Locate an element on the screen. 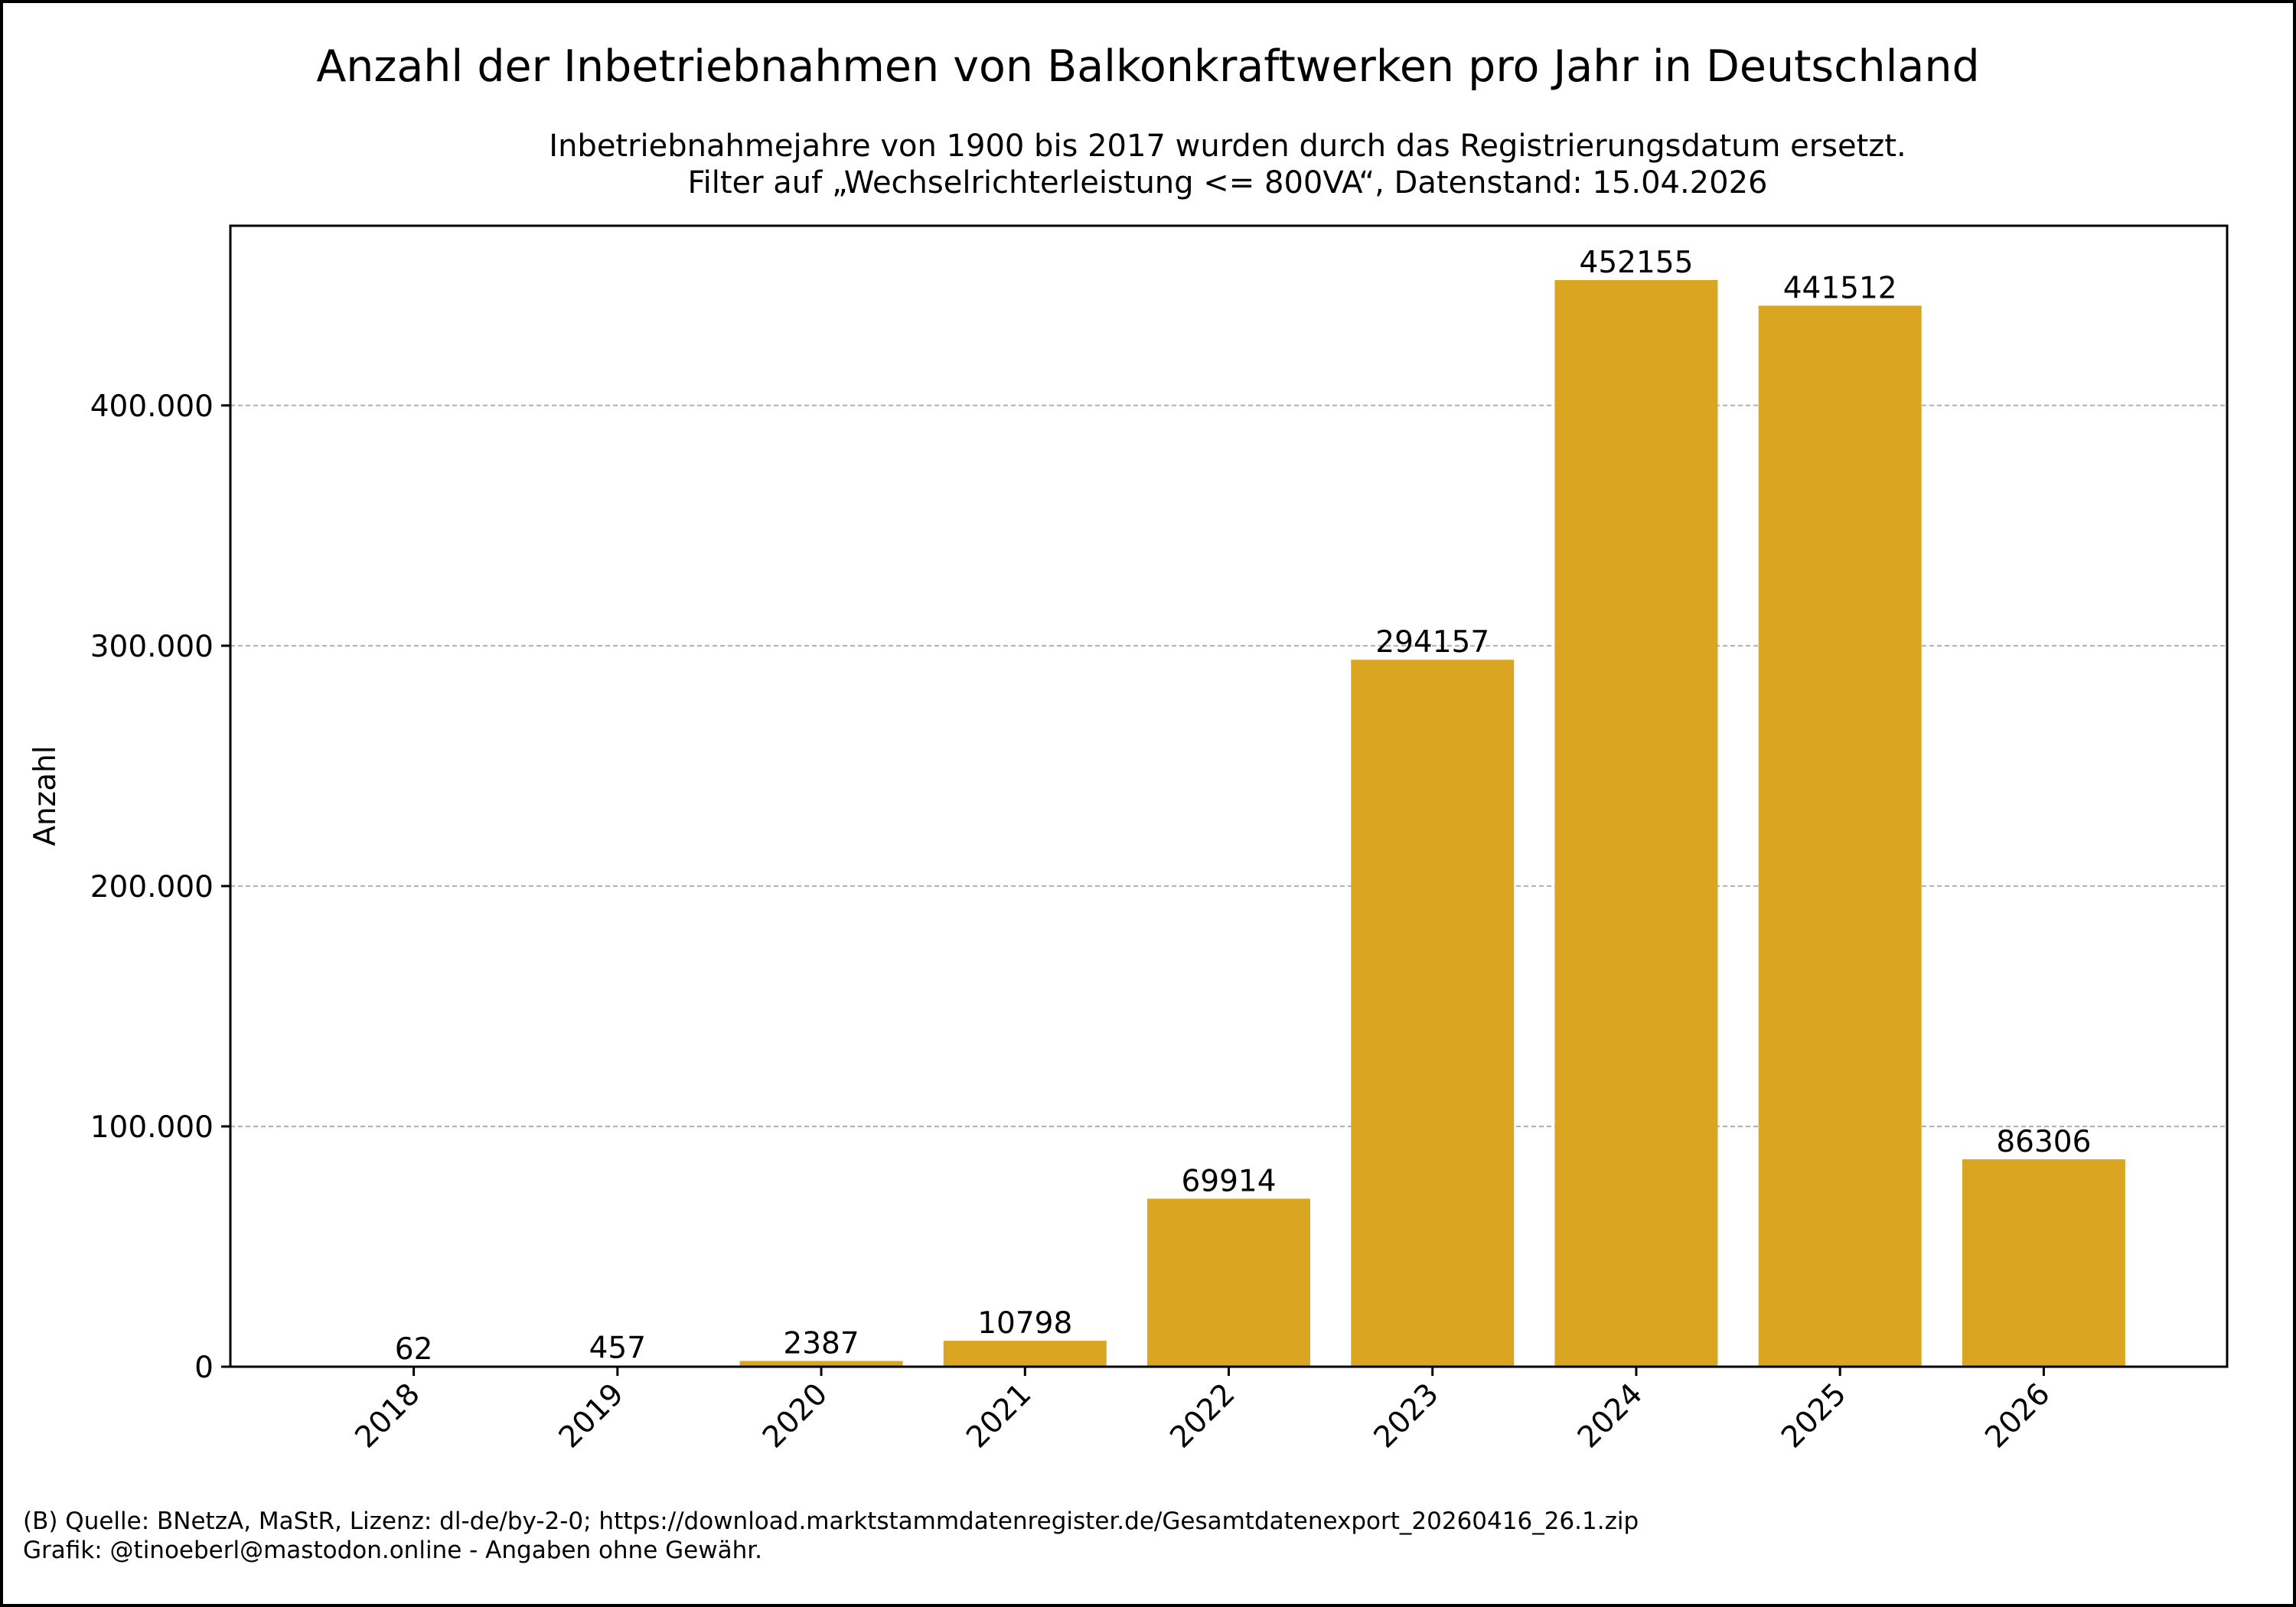 This screenshot has width=2296, height=1607. y-tick-label: 300.000 is located at coordinates (152, 647).